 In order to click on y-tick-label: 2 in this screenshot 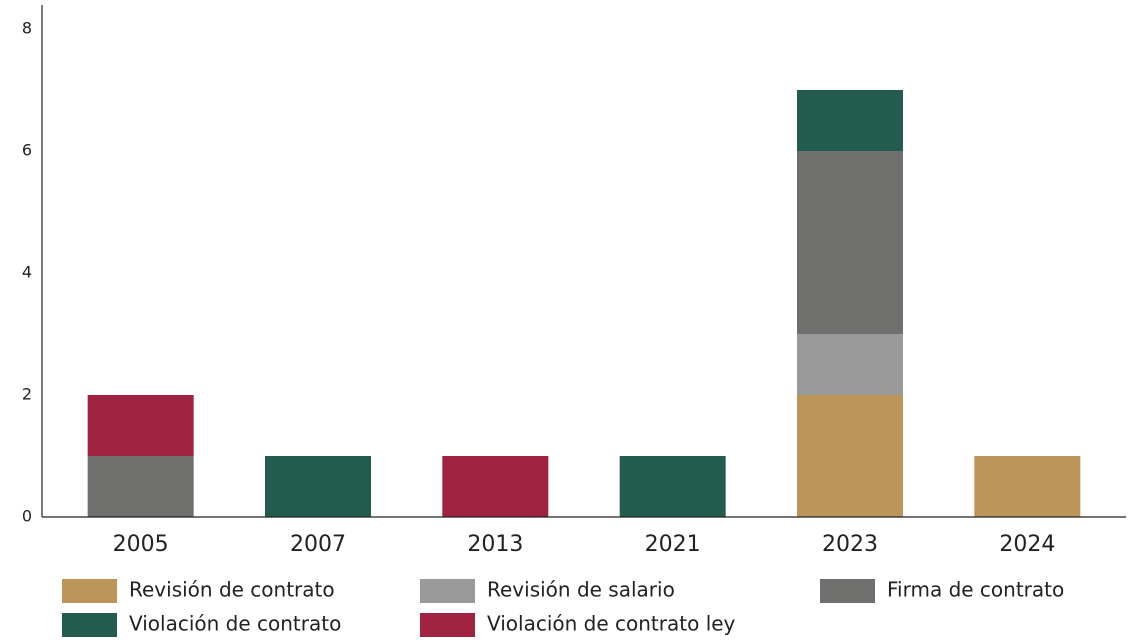, I will do `click(27, 394)`.